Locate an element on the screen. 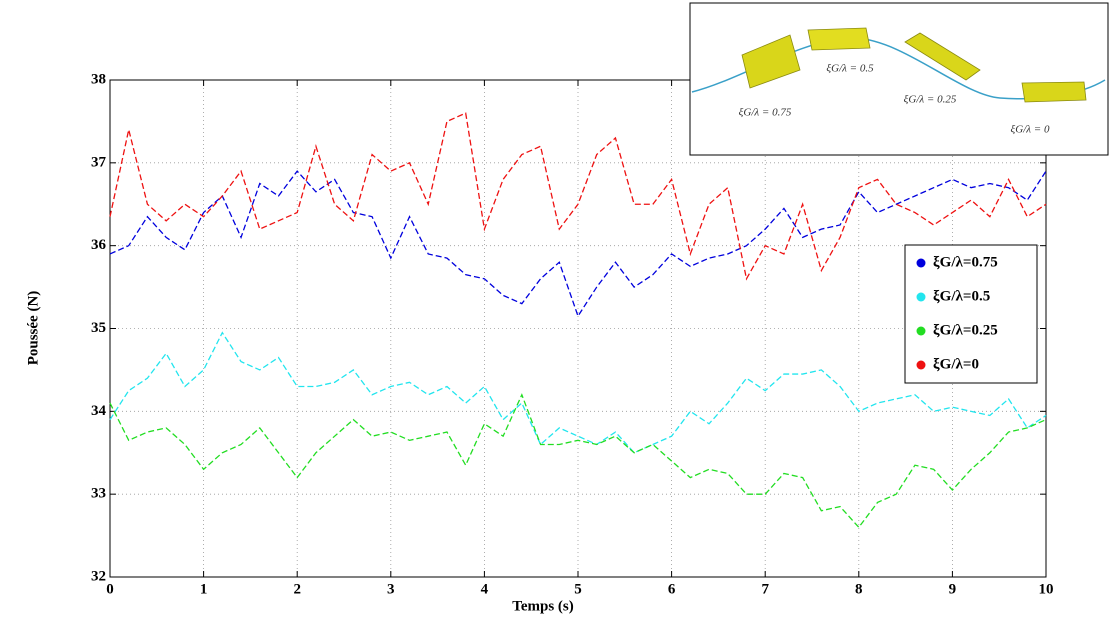 The width and height of the screenshot is (1111, 621). legend-frame is located at coordinates (971, 314).